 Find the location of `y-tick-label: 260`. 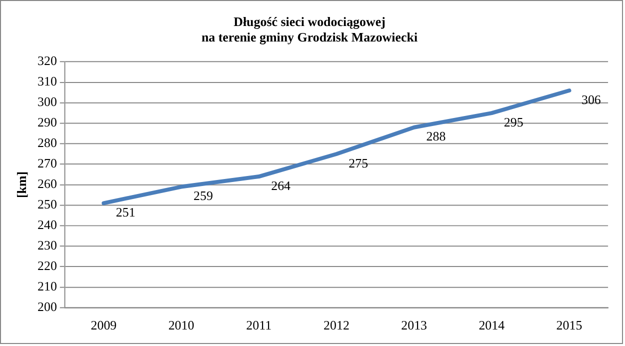

y-tick-label: 260 is located at coordinates (47, 184).